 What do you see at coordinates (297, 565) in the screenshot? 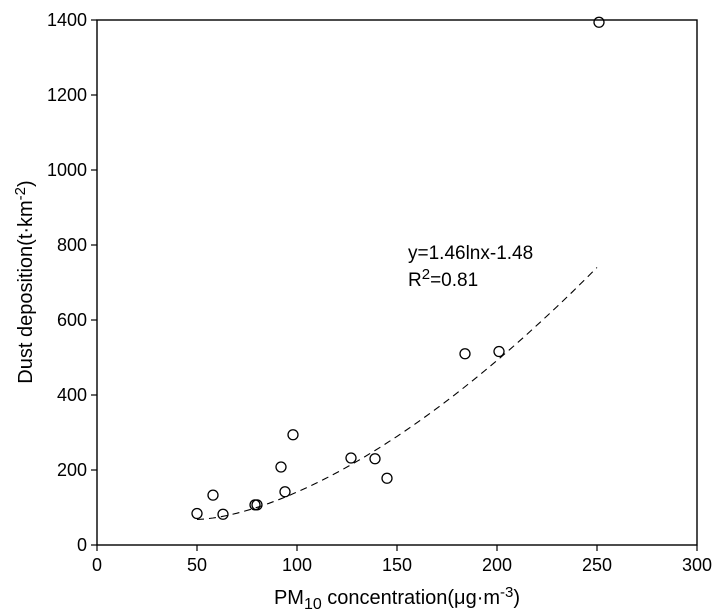
I see `x-tick-label: 100` at bounding box center [297, 565].